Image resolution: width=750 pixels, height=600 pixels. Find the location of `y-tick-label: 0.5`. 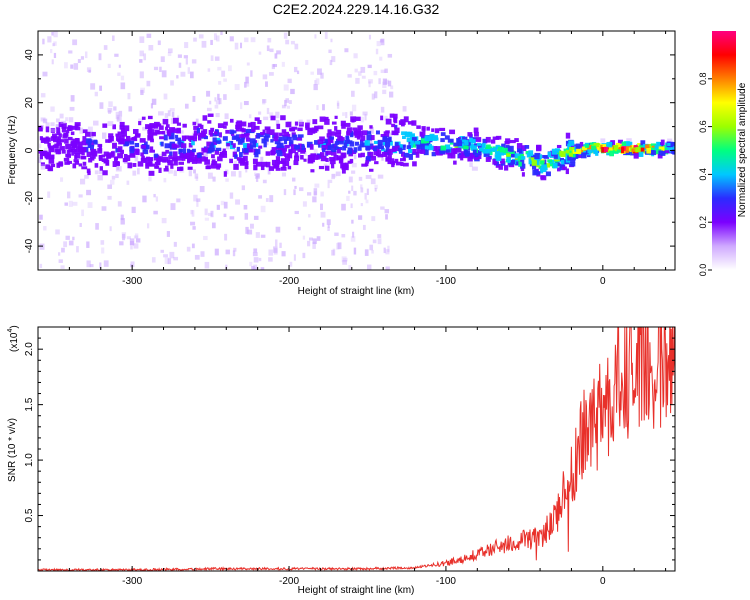

y-tick-label: 0.5 is located at coordinates (29, 515).